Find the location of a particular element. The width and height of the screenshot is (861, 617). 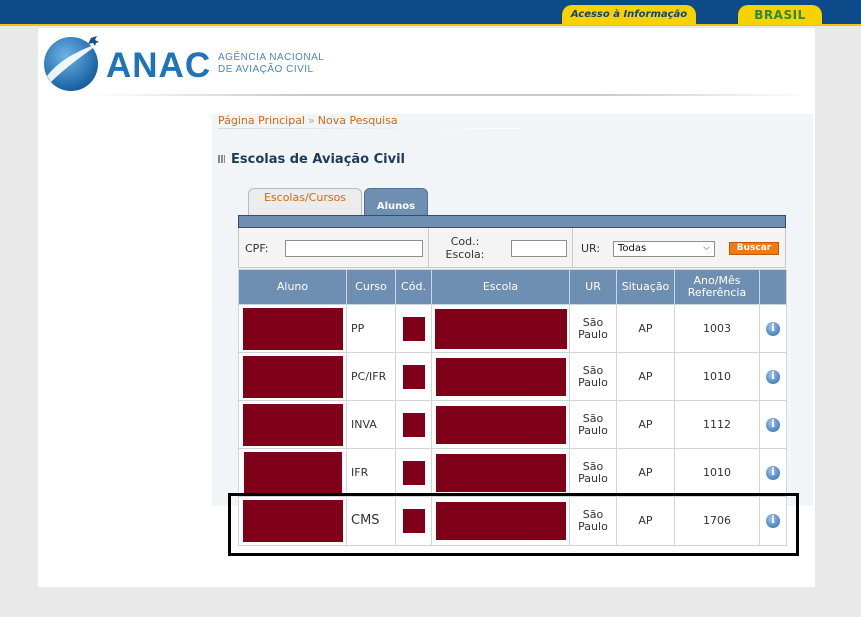

chevron-down-icon: ⌵ is located at coordinates (706, 248).